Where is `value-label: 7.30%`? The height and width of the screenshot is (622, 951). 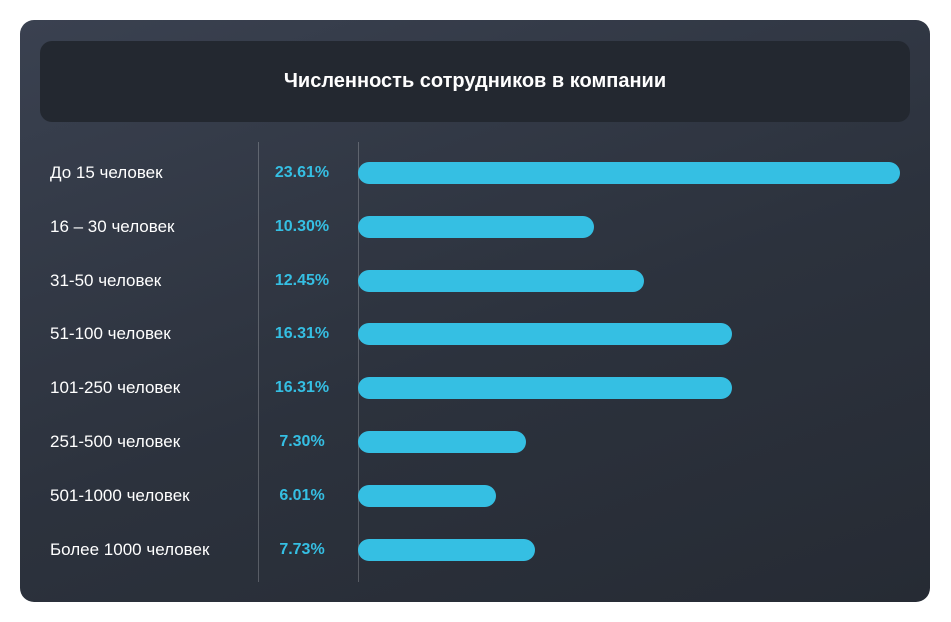 value-label: 7.30% is located at coordinates (302, 441).